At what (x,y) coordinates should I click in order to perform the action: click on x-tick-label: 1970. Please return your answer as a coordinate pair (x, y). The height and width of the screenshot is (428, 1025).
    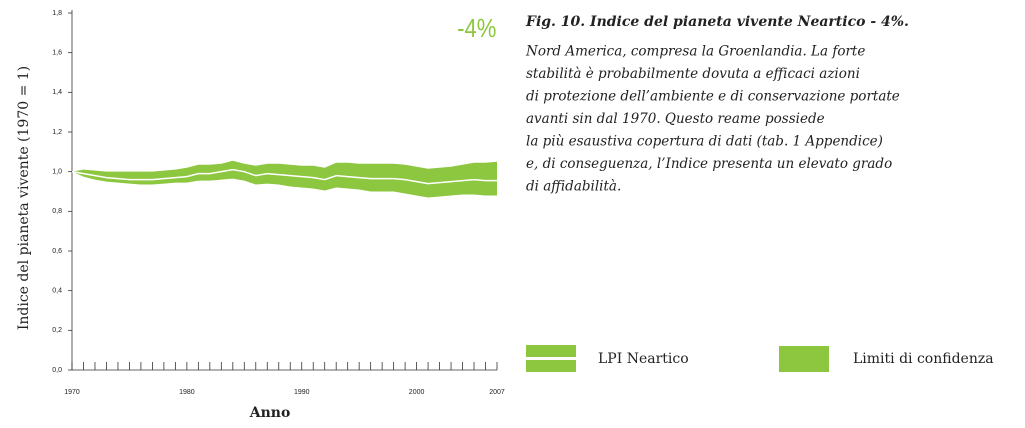
    Looking at the image, I should click on (72, 392).